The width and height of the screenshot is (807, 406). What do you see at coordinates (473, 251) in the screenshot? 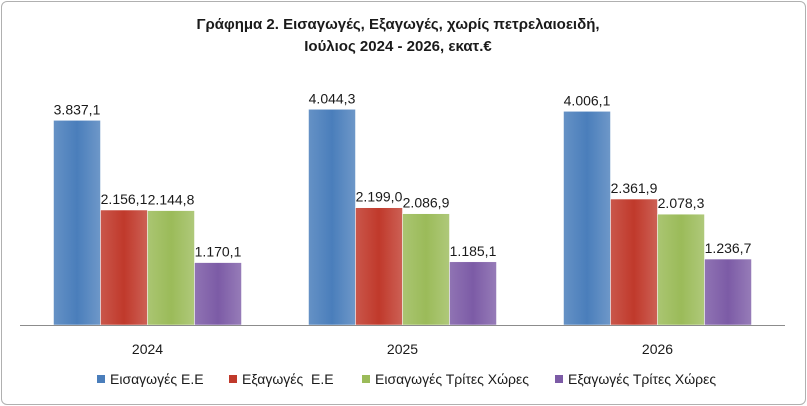
I see `data-label: 1.185,1` at bounding box center [473, 251].